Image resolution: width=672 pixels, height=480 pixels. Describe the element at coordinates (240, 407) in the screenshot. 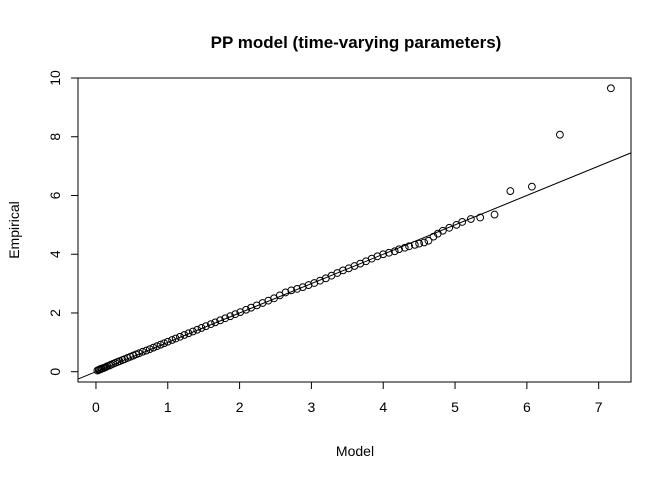

I see `x-tick-label: 2` at that location.